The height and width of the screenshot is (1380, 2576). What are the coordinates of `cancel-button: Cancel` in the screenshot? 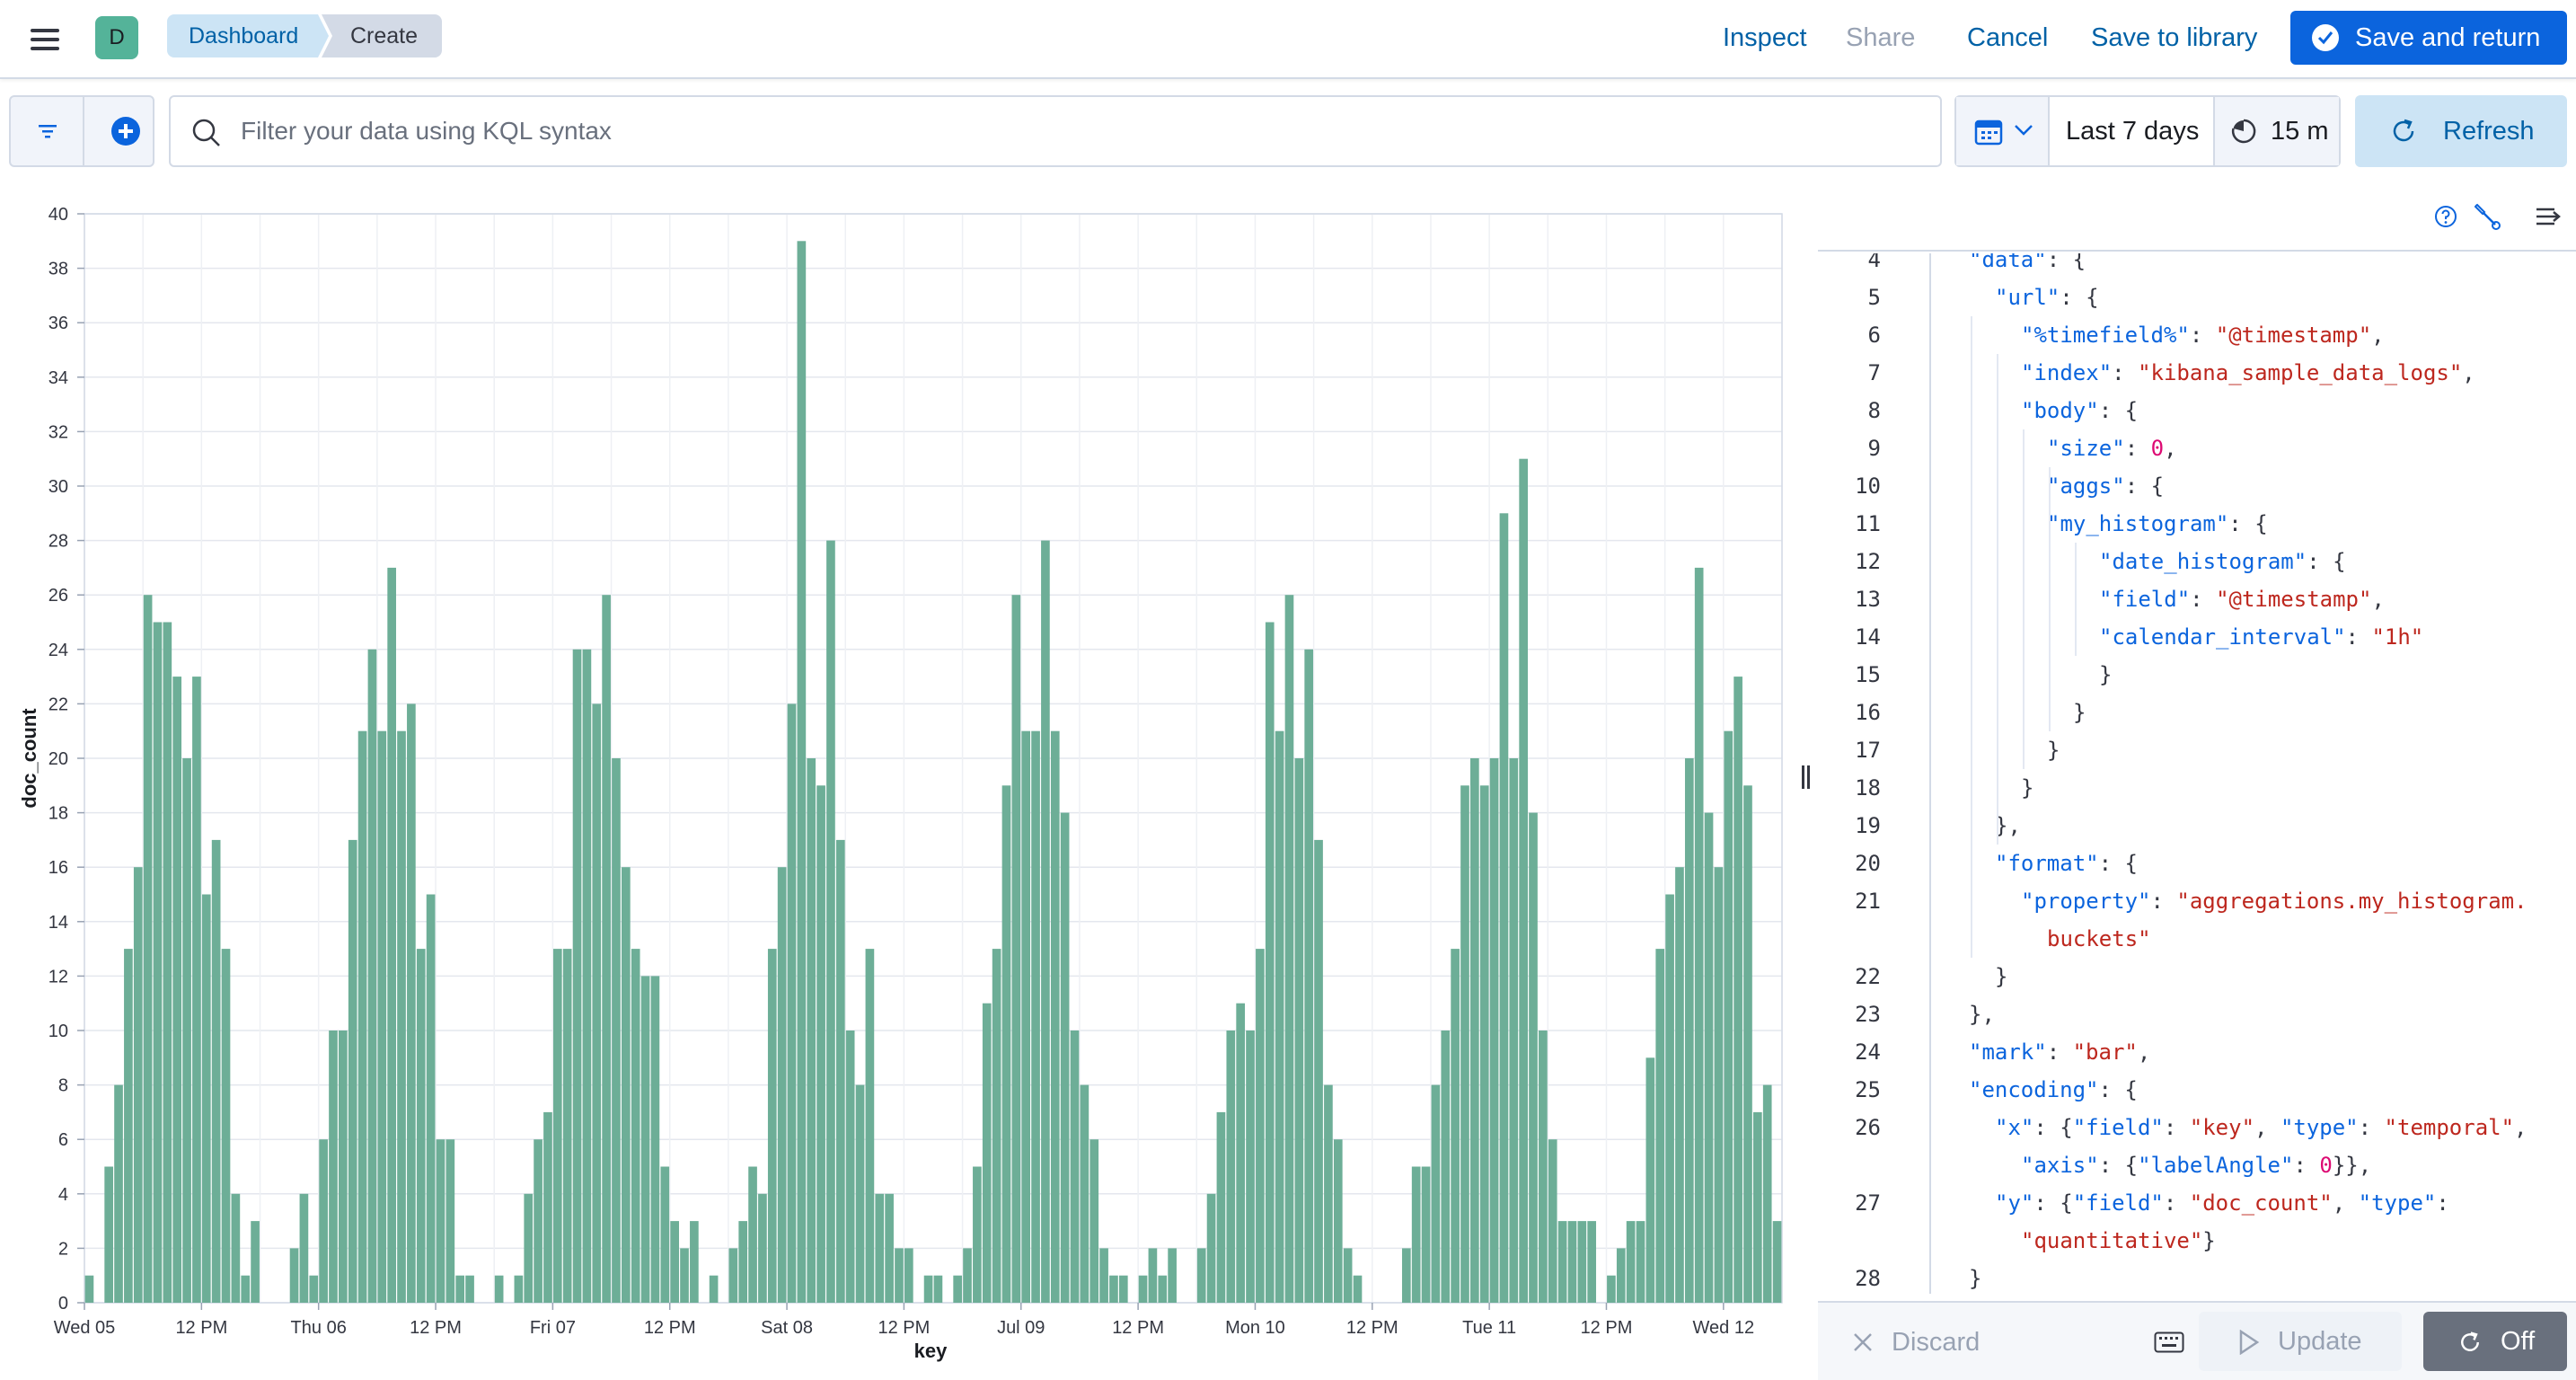 It's located at (2008, 37).